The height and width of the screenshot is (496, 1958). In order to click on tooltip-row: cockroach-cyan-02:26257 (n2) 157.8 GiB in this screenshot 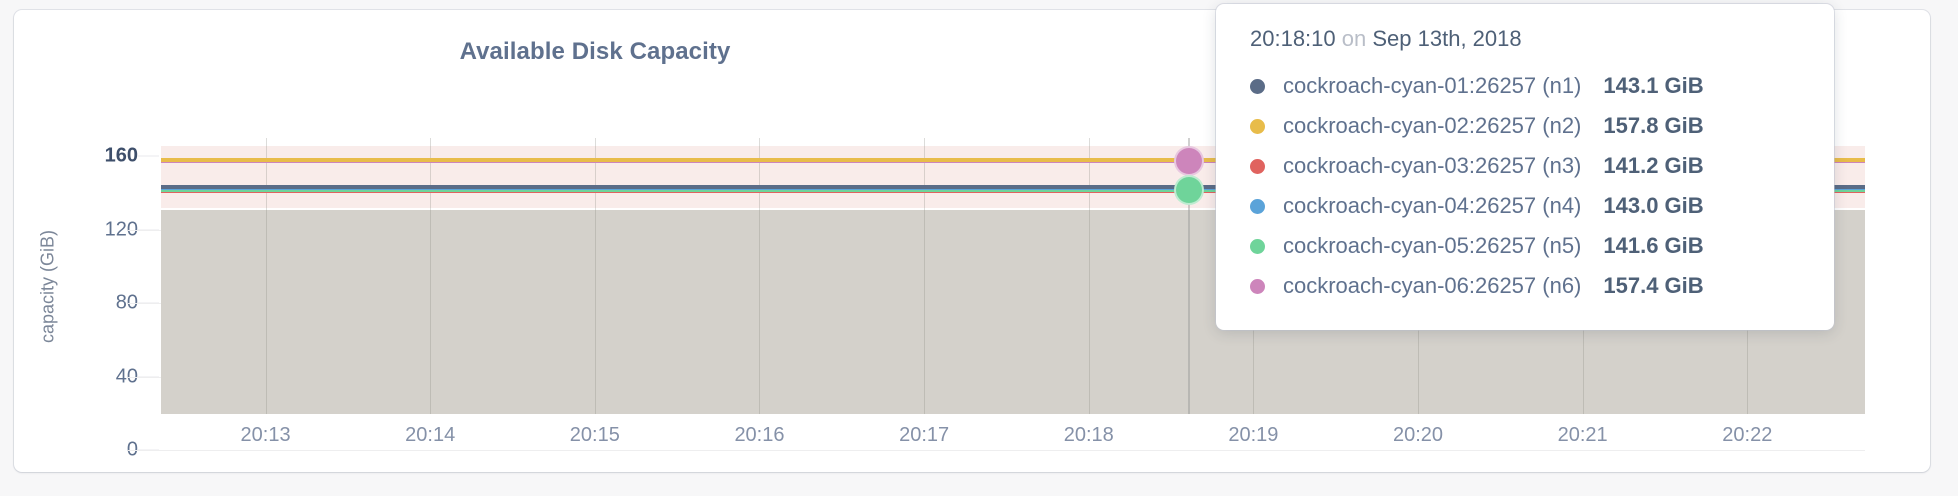, I will do `click(1528, 126)`.